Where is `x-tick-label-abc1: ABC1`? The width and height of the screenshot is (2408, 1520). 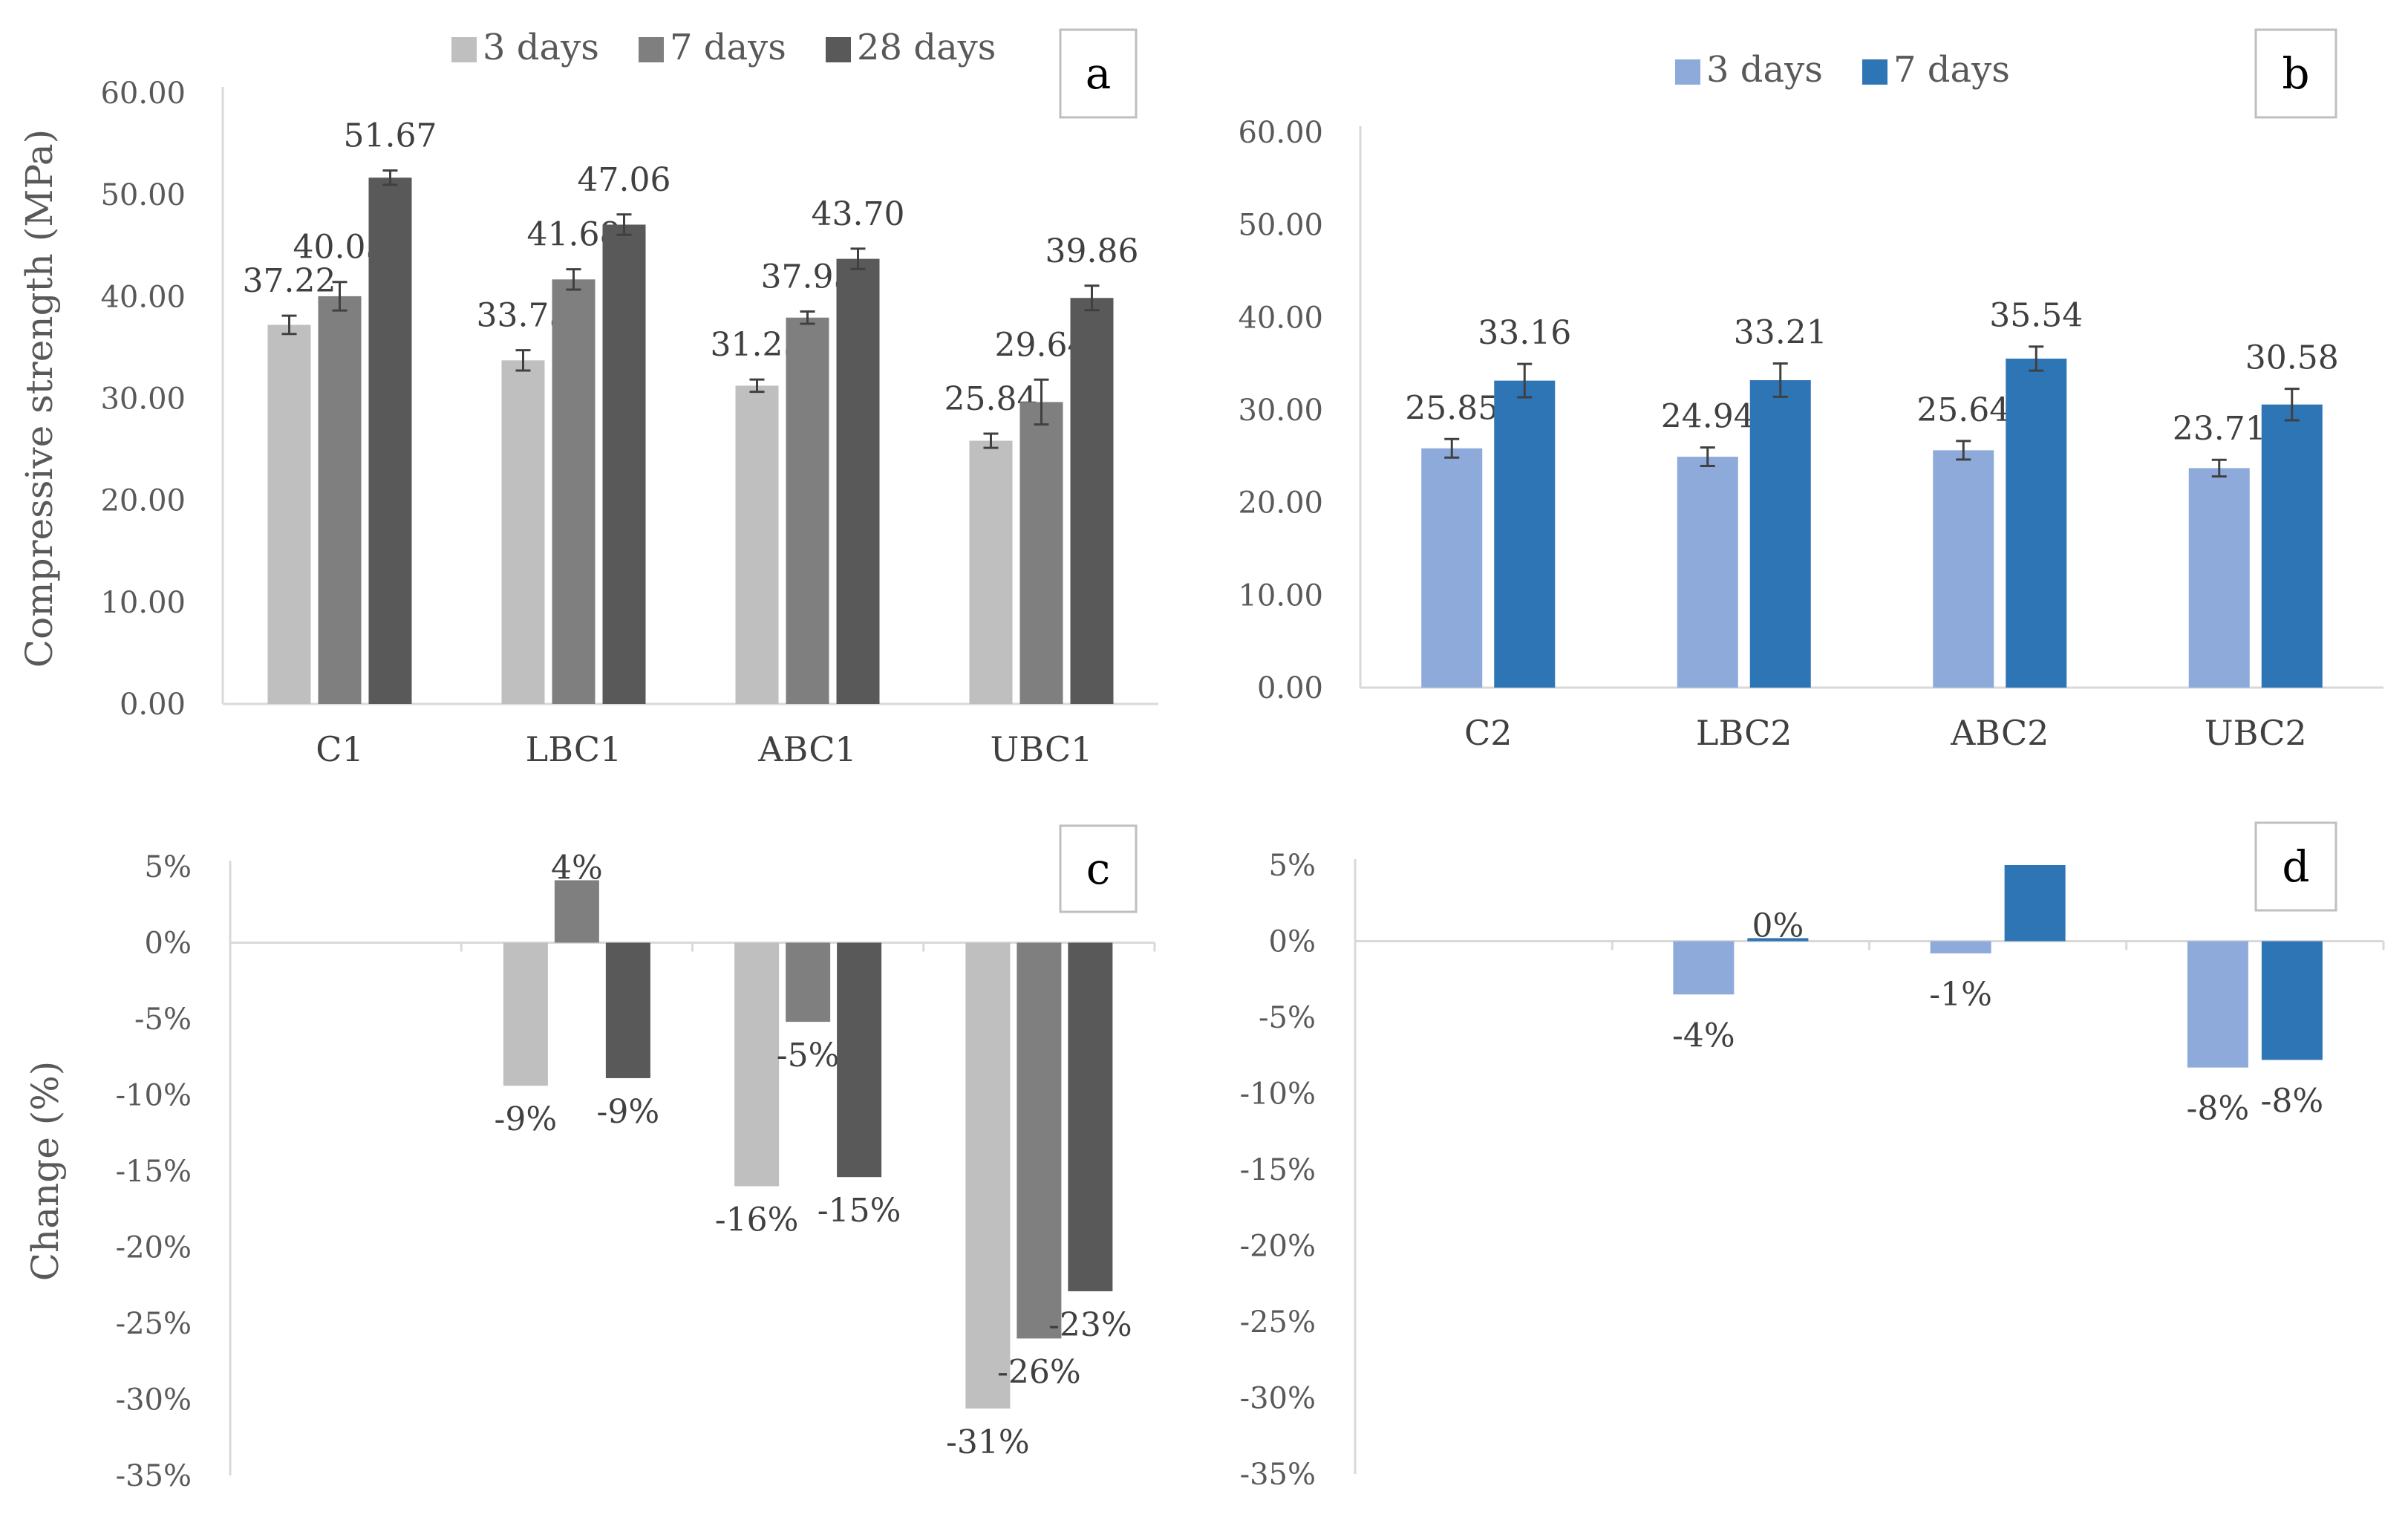
x-tick-label-abc1: ABC1 is located at coordinates (806, 749).